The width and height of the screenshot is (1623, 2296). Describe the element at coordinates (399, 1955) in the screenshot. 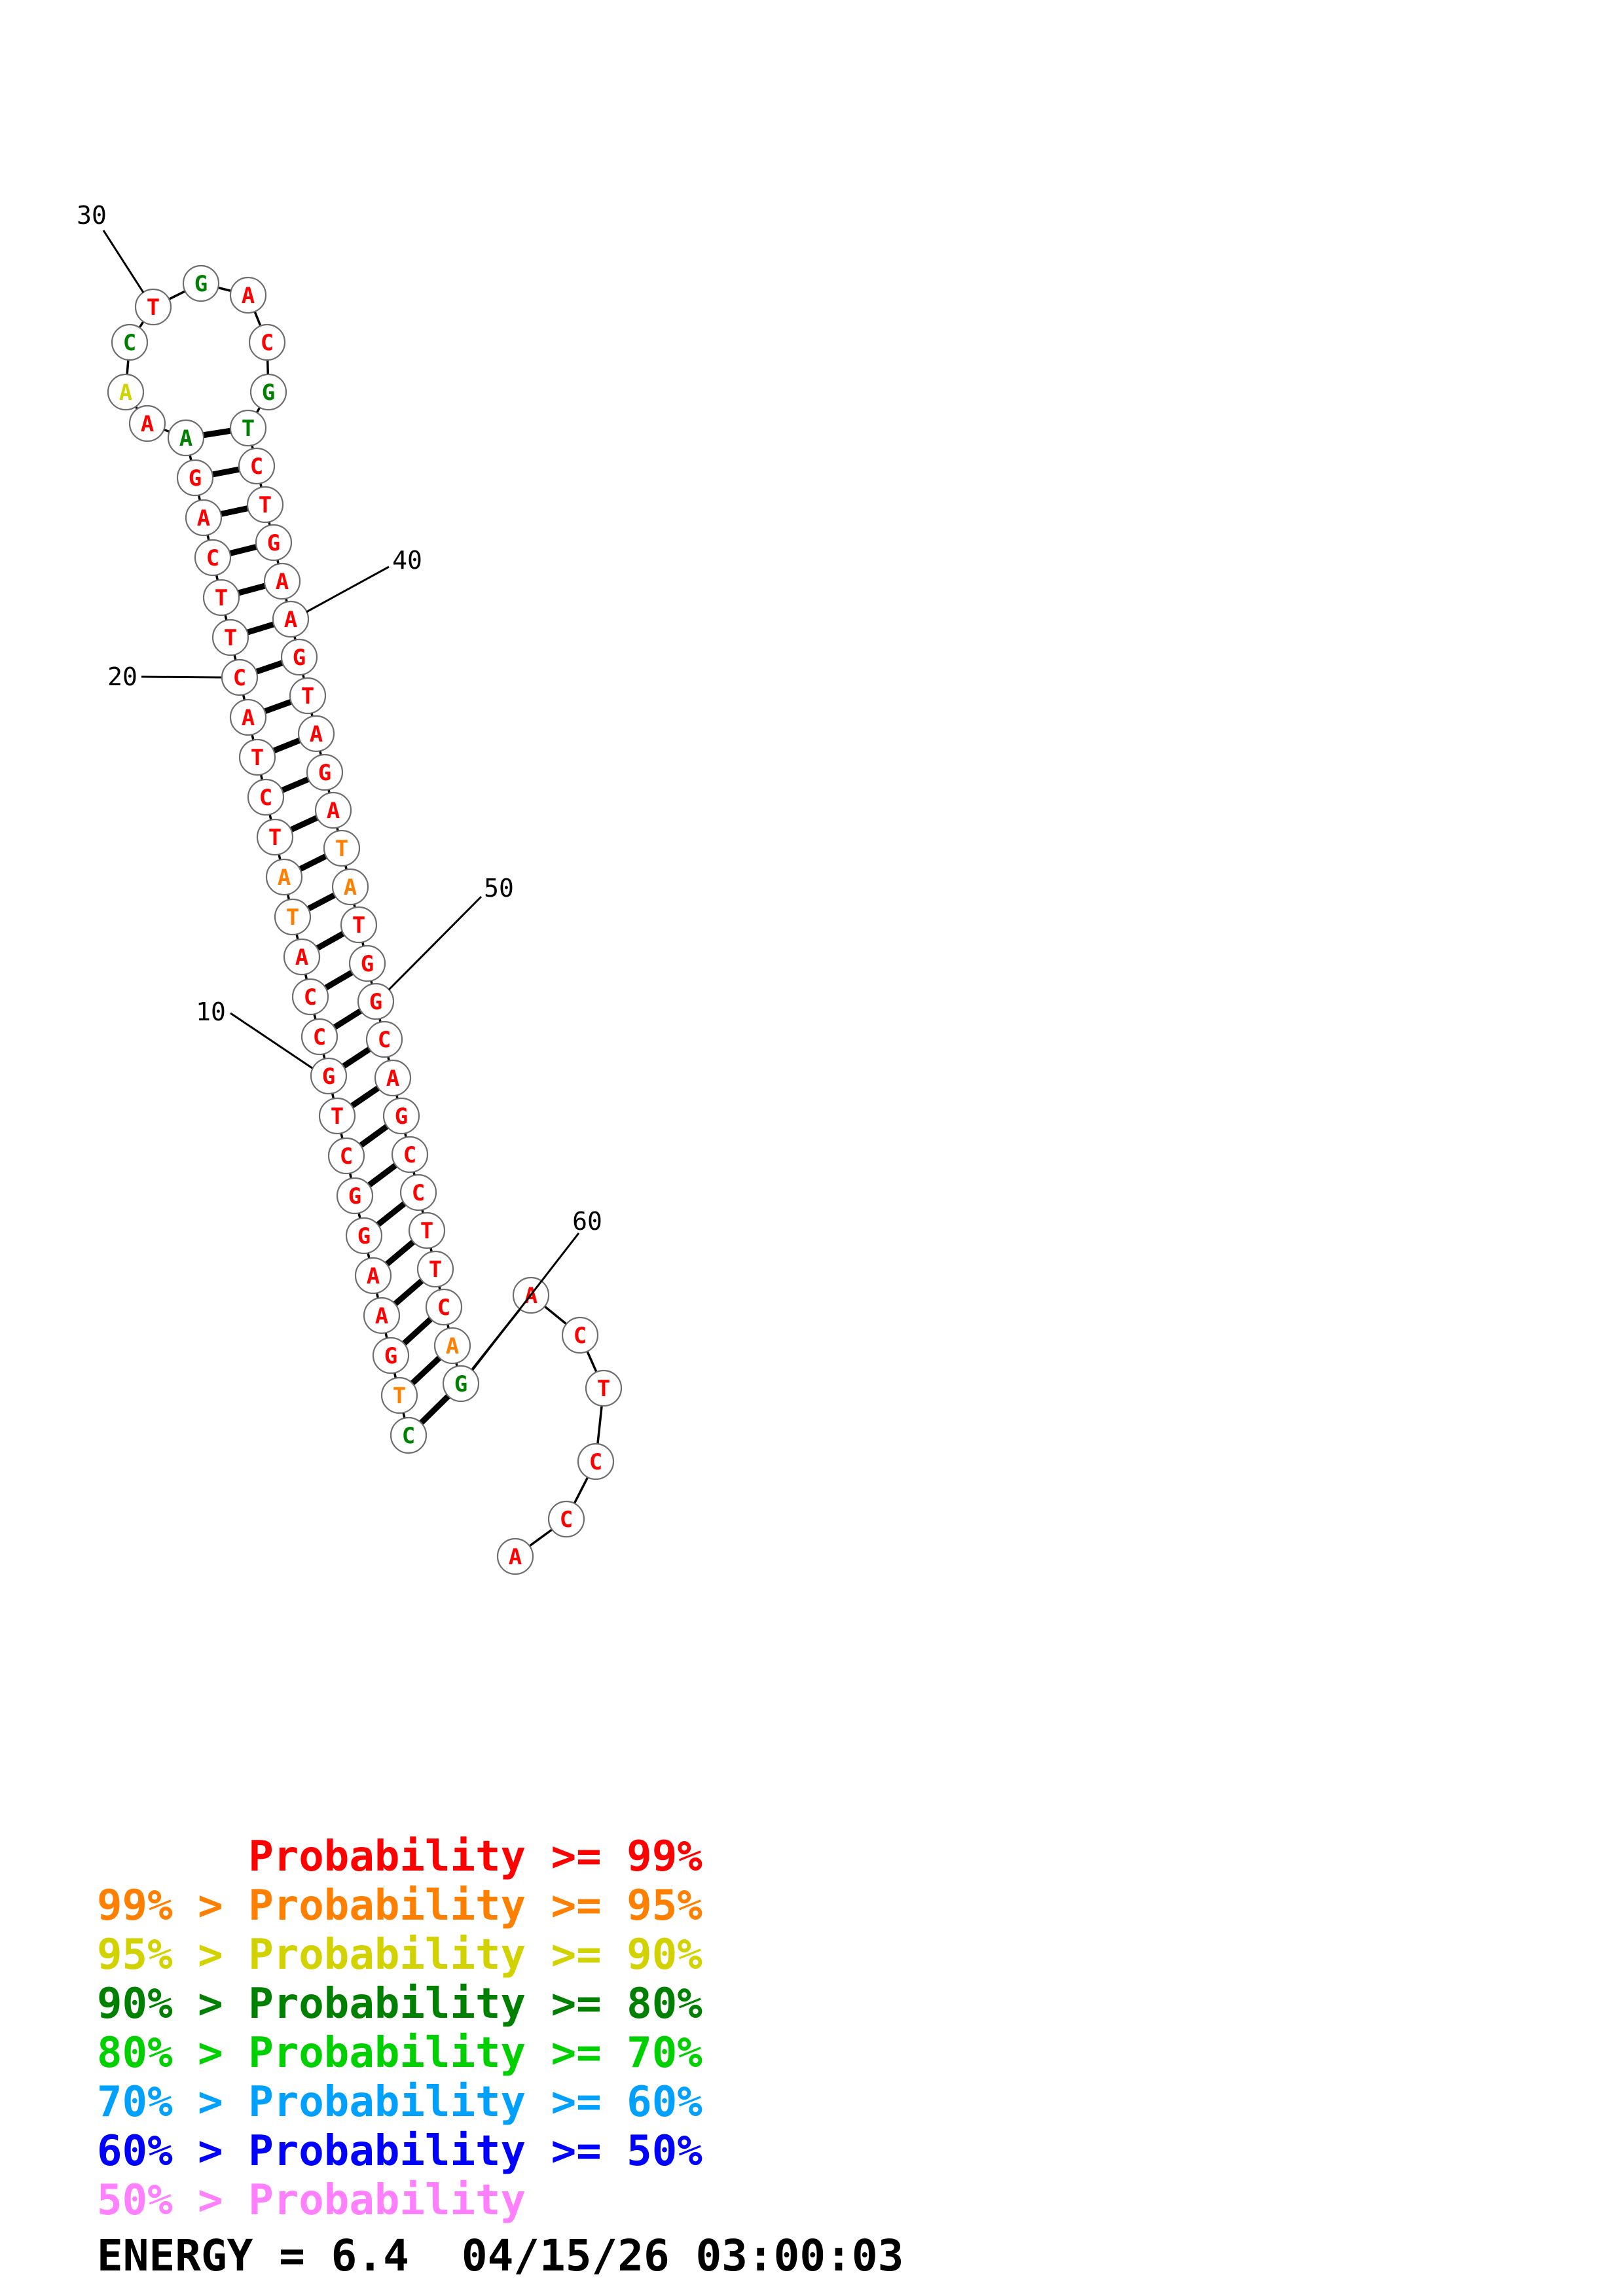

I see `legend-item: 95% > Probability >= 90%` at that location.